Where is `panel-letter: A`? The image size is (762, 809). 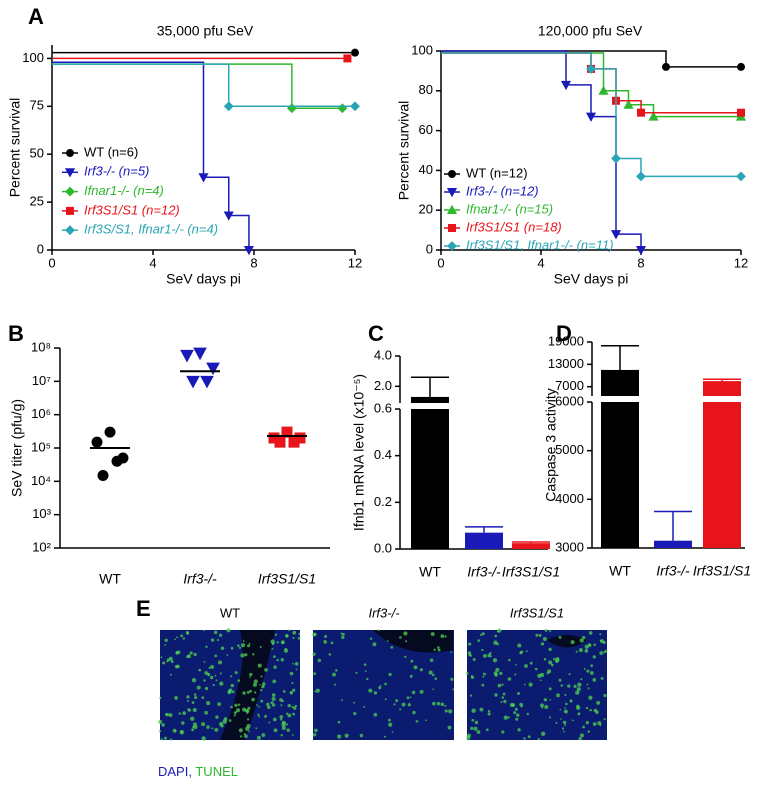
panel-letter: A is located at coordinates (36, 16).